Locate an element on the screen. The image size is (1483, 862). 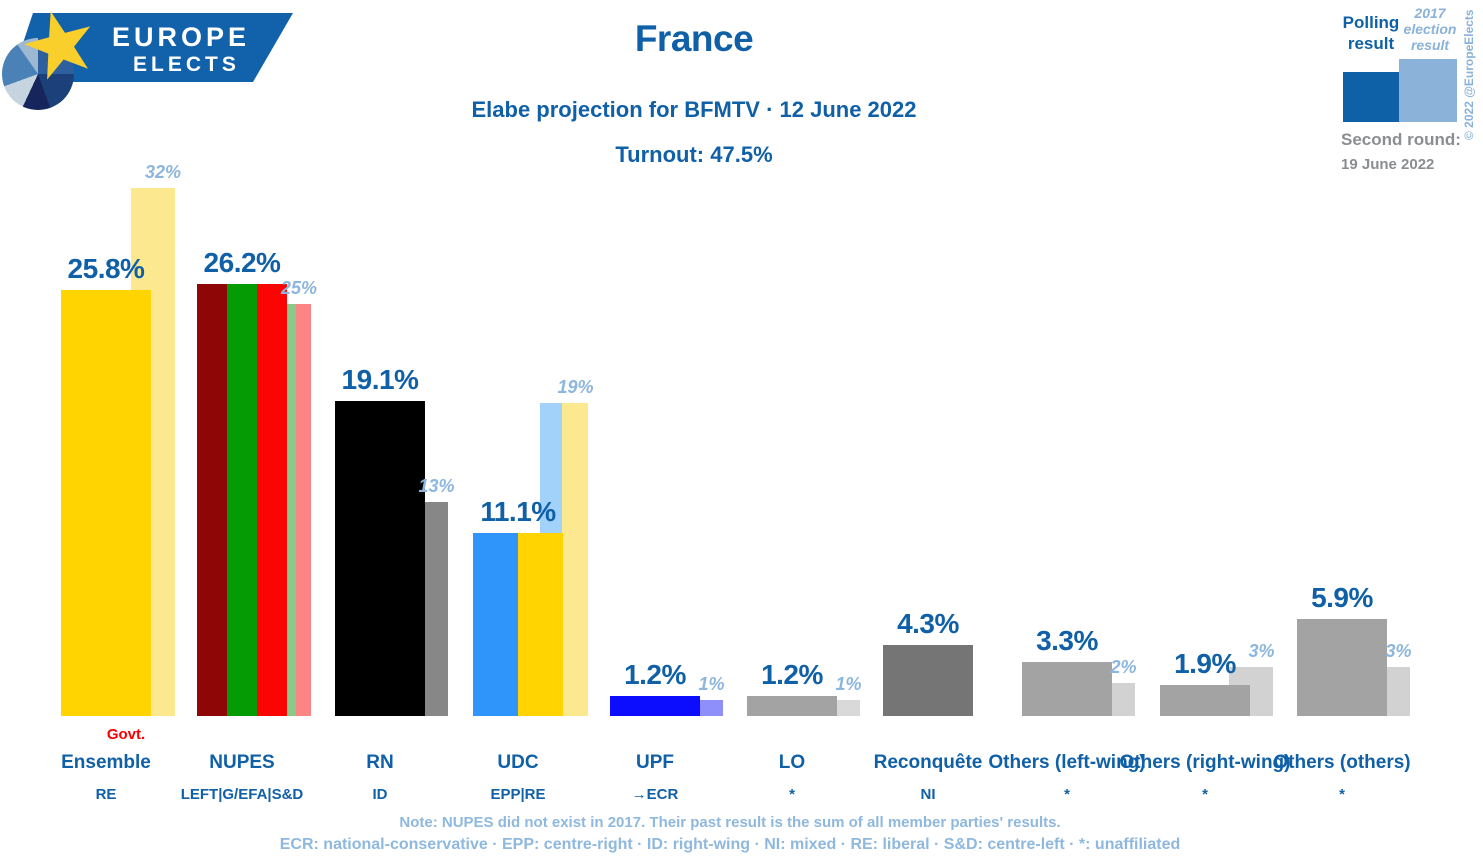
value-label-UDC: 11.1% is located at coordinates (518, 511).